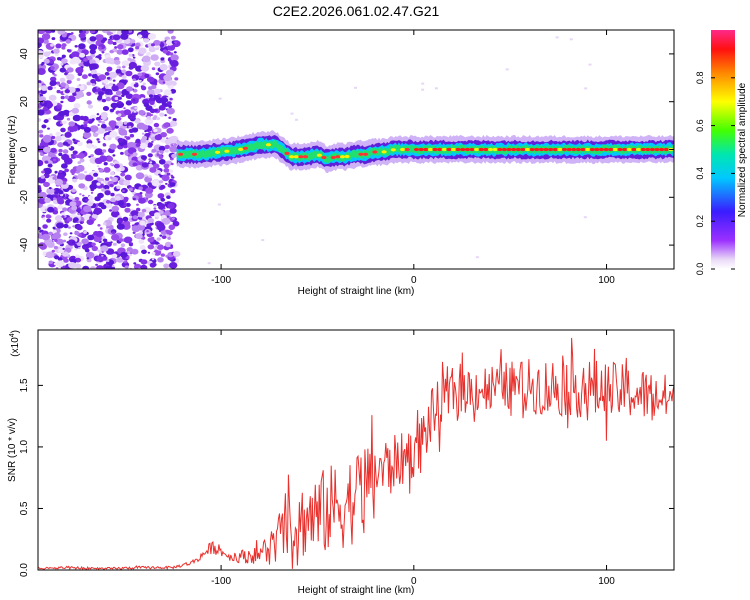 Image resolution: width=750 pixels, height=600 pixels. I want to click on y-tick-label: 1.0, so click(24, 447).